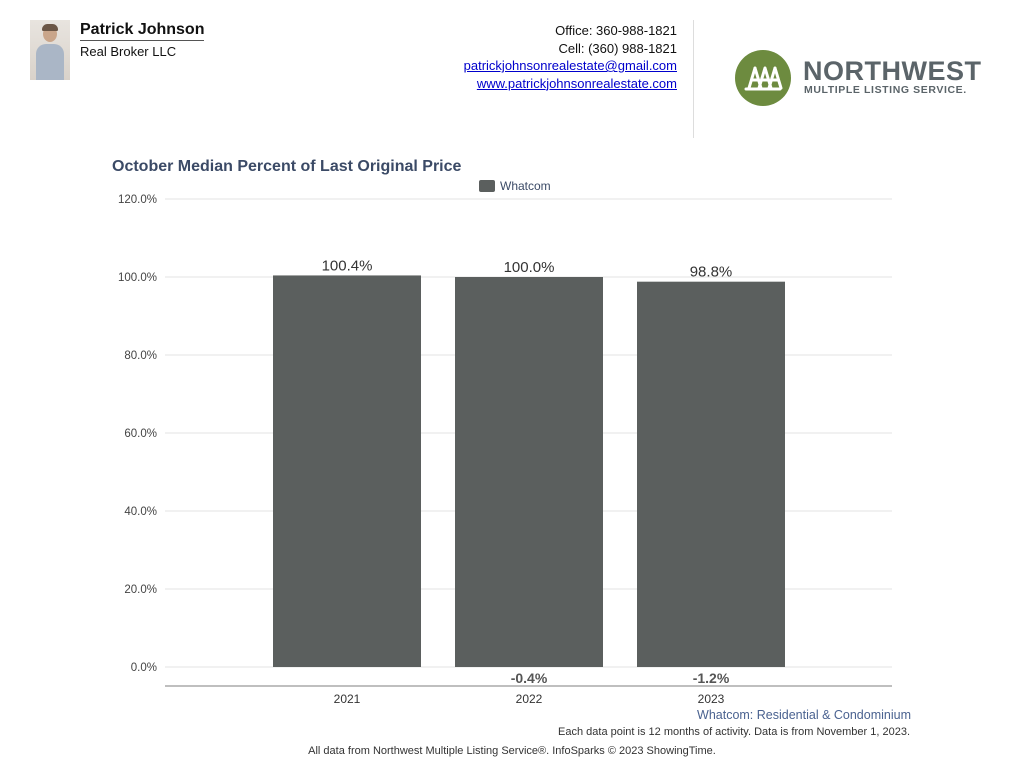 This screenshot has height=768, width=1024. Describe the element at coordinates (693, 79) in the screenshot. I see `header-divider` at that location.